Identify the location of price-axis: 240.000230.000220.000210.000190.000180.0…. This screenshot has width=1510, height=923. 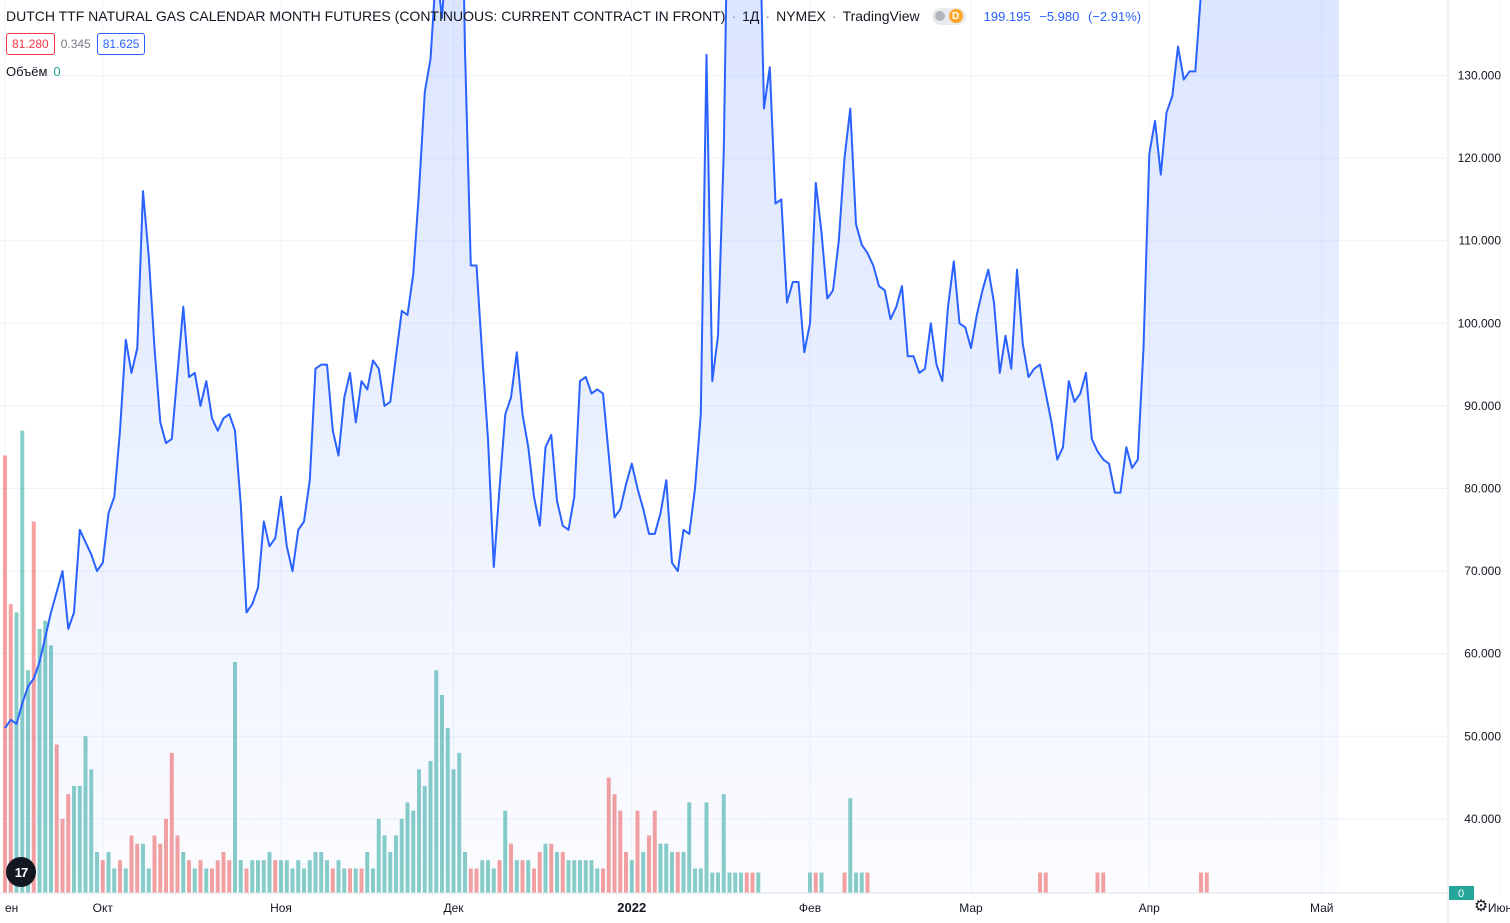
(1476, 461).